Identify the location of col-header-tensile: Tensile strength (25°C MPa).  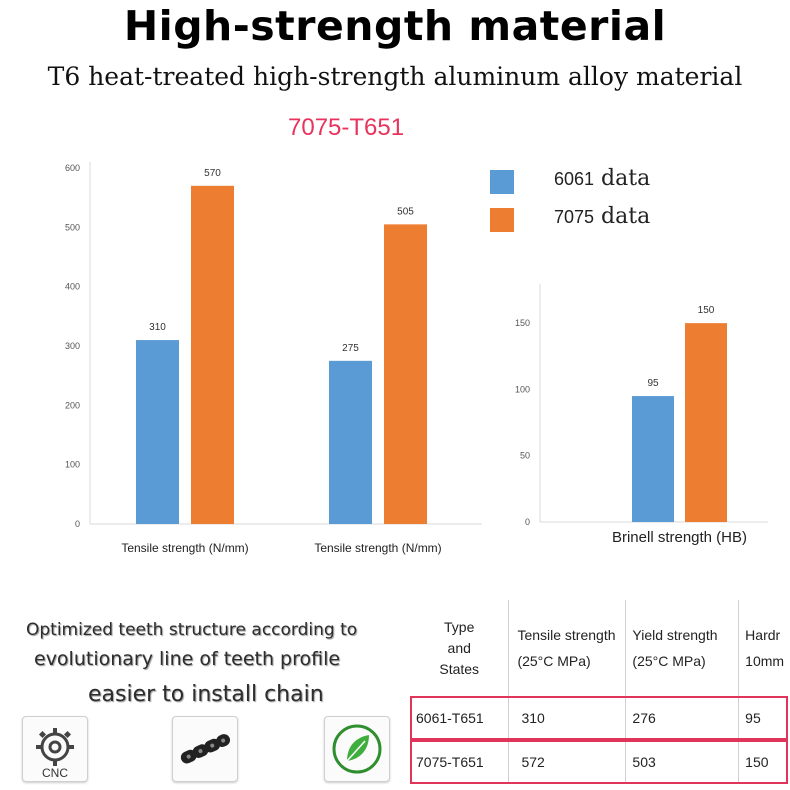
(567, 648).